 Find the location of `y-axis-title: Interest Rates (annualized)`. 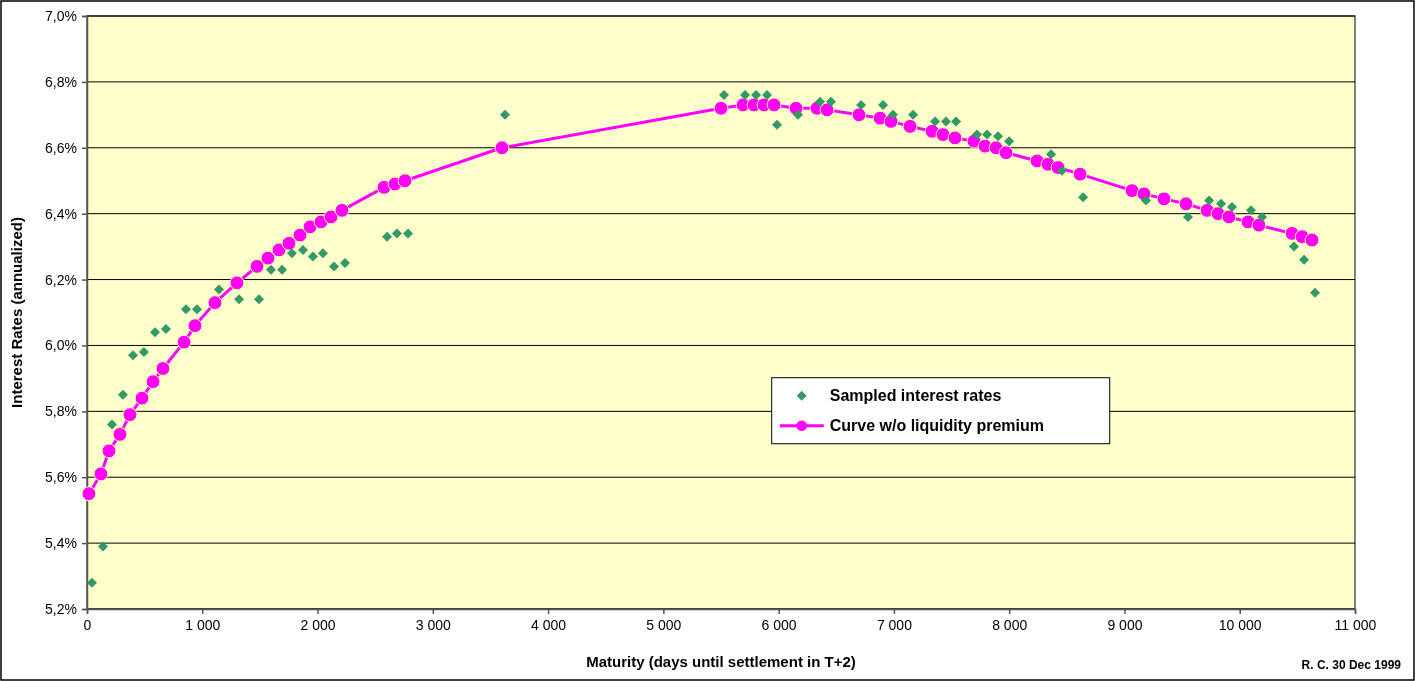

y-axis-title: Interest Rates (annualized) is located at coordinates (16, 312).